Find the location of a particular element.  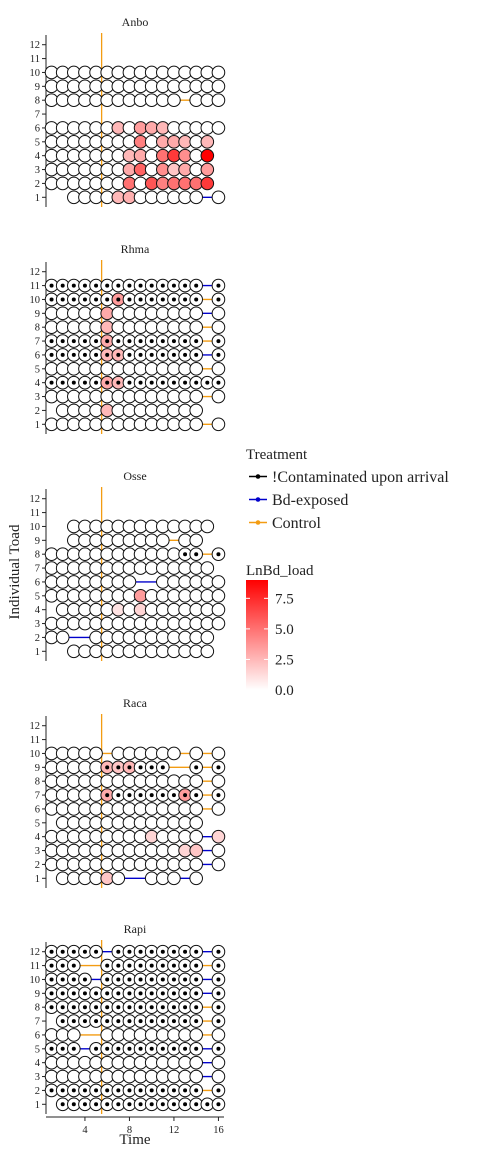

panel-title: Rapi is located at coordinates (135, 929).